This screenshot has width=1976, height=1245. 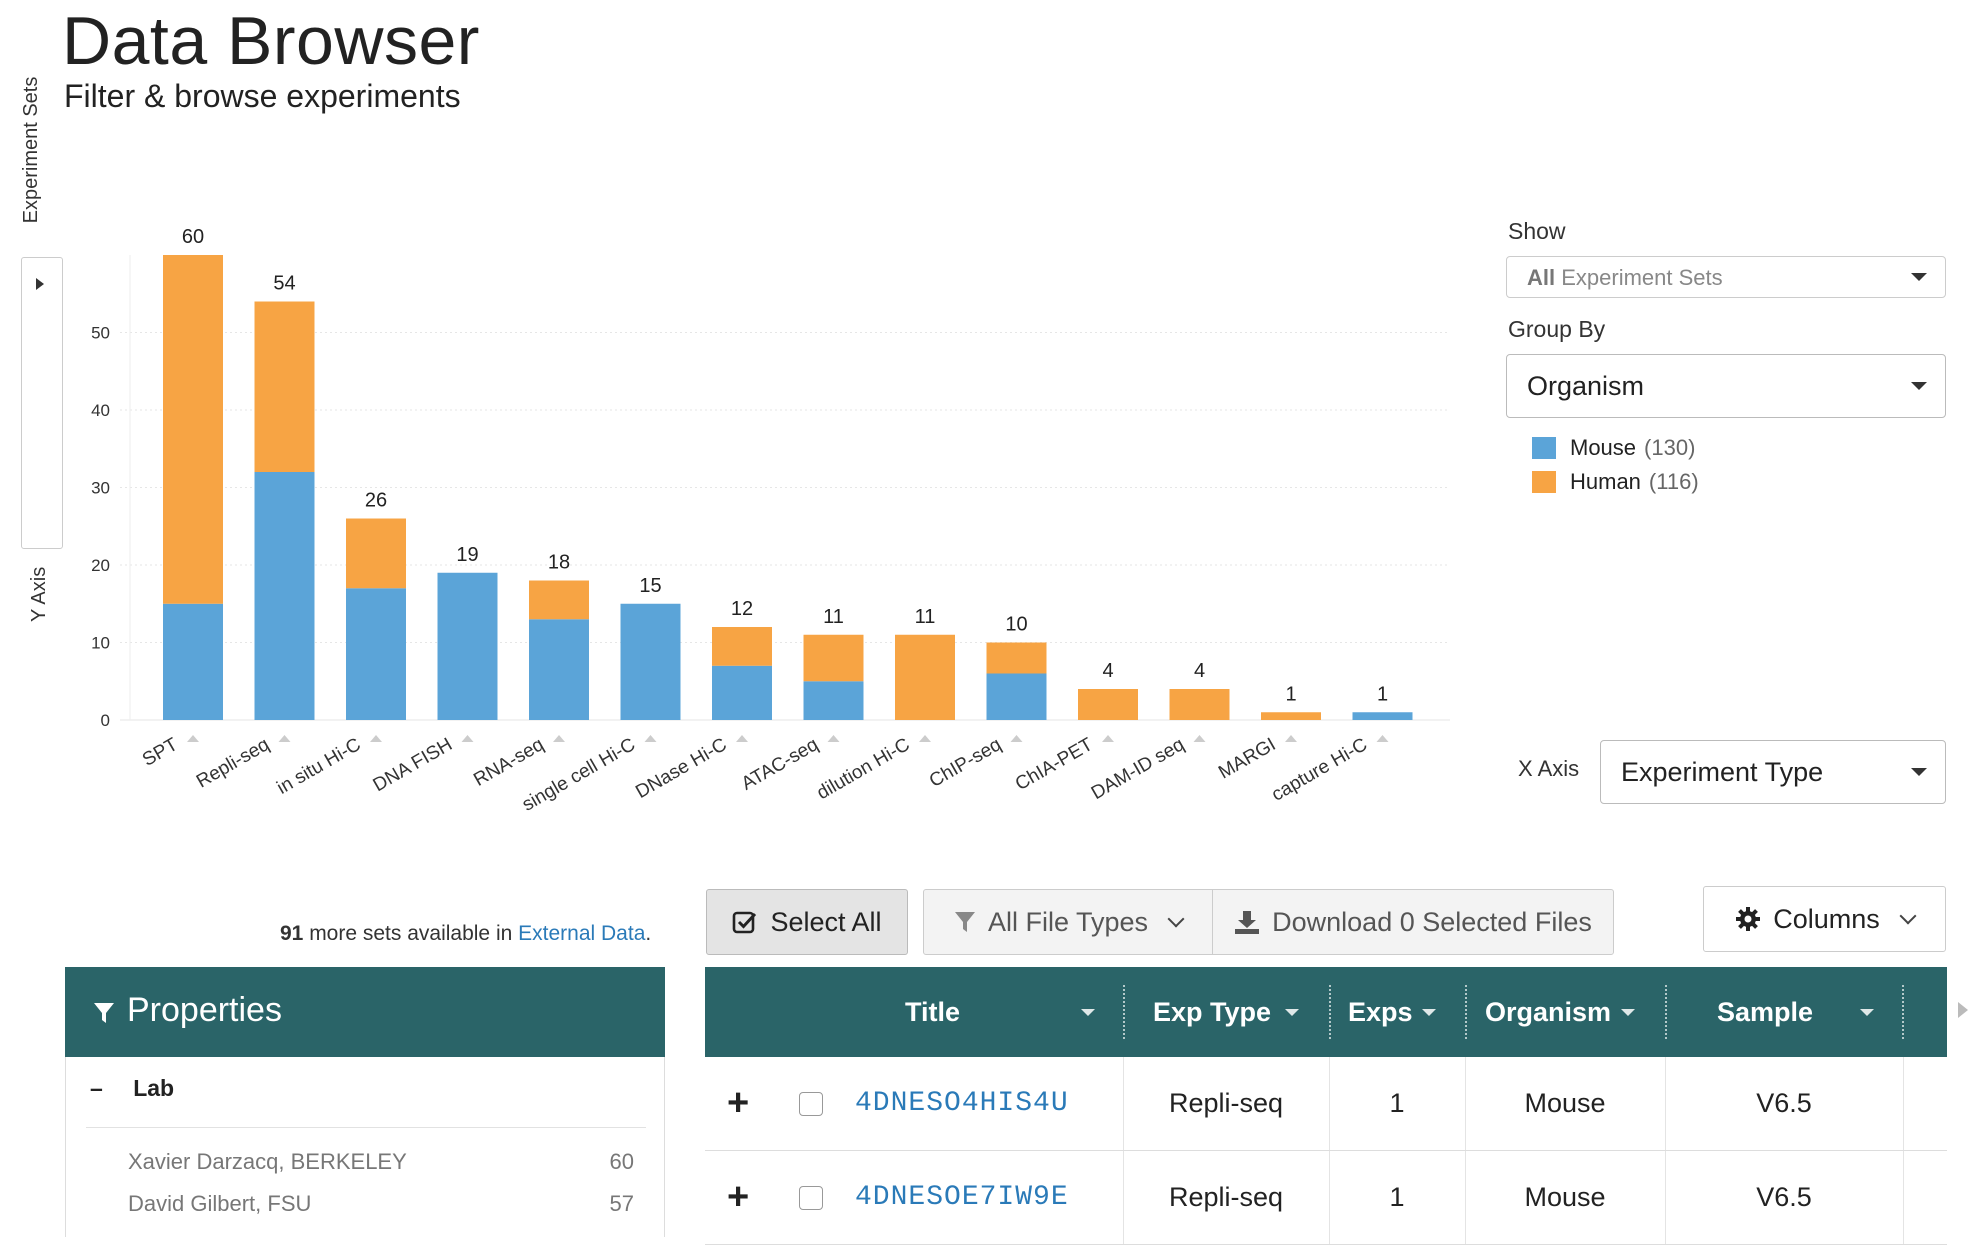 I want to click on facet-term-label: Xavier Darzacq, BERKELEY, so click(x=267, y=1161).